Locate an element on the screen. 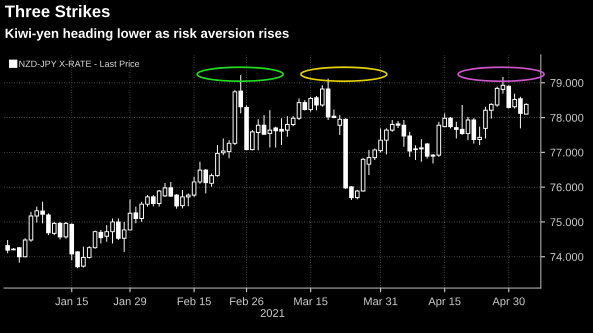 This screenshot has height=333, width=593. x-tick-label: Jan 15 is located at coordinates (71, 301).